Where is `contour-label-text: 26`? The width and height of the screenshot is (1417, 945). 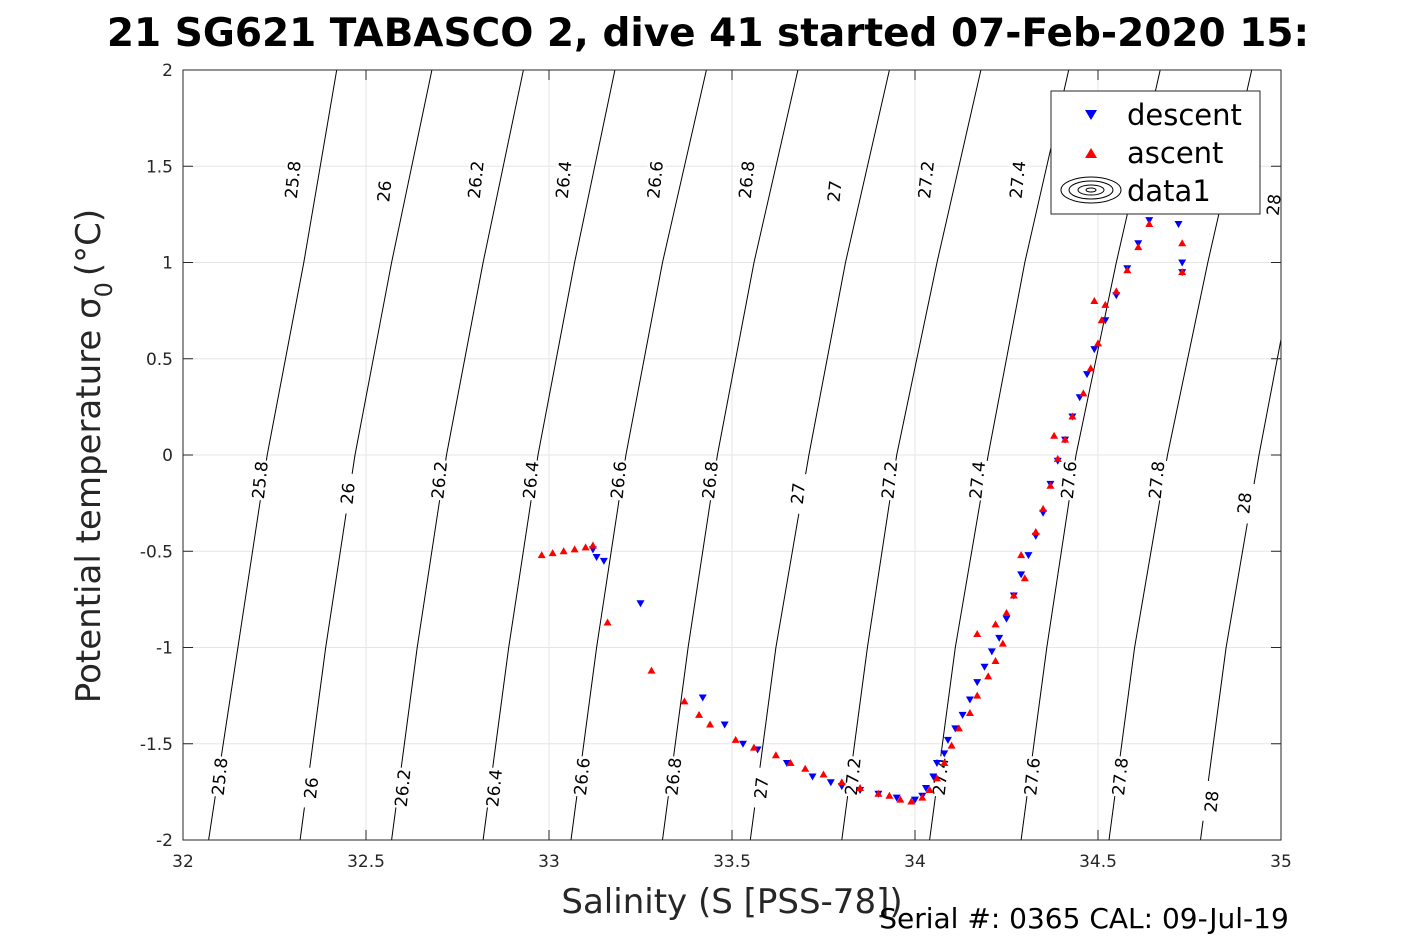 contour-label-text: 26 is located at coordinates (312, 788).